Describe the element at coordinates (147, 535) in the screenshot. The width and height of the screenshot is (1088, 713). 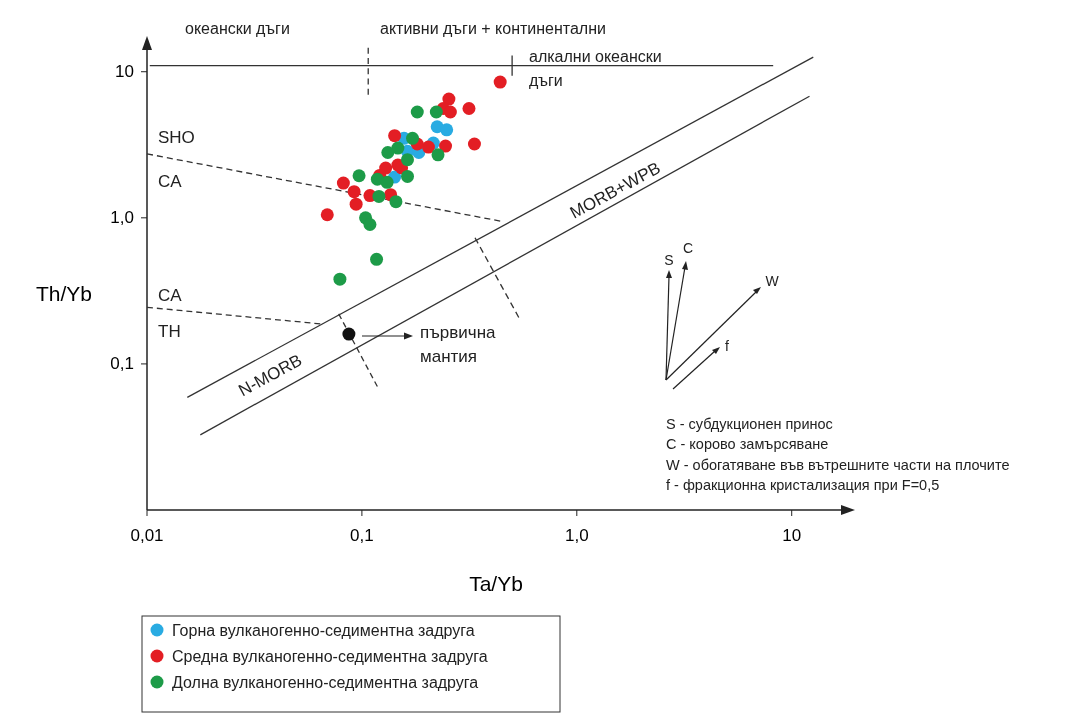
I see `x-tick-label: 0,01` at that location.